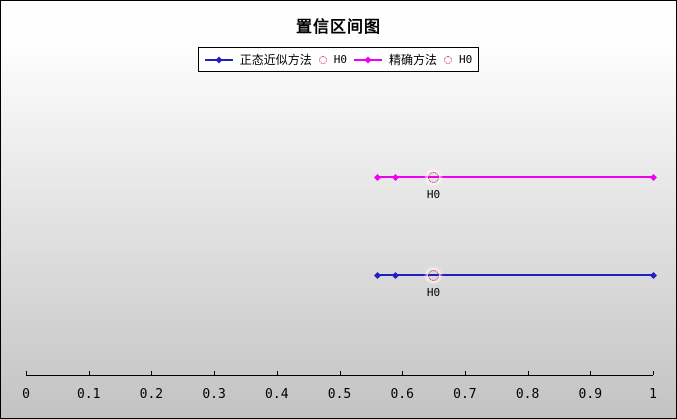 The image size is (677, 419). Describe the element at coordinates (26, 394) in the screenshot. I see `x-axis-tick-label: 0` at that location.